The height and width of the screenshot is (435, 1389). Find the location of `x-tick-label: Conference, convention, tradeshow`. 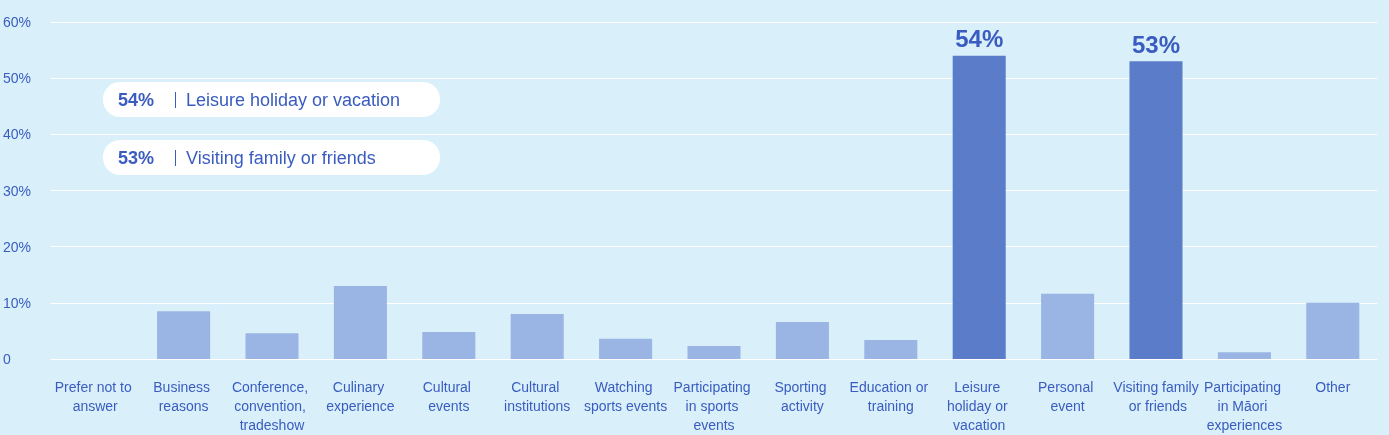

x-tick-label: Conference, convention, tradeshow is located at coordinates (272, 405).